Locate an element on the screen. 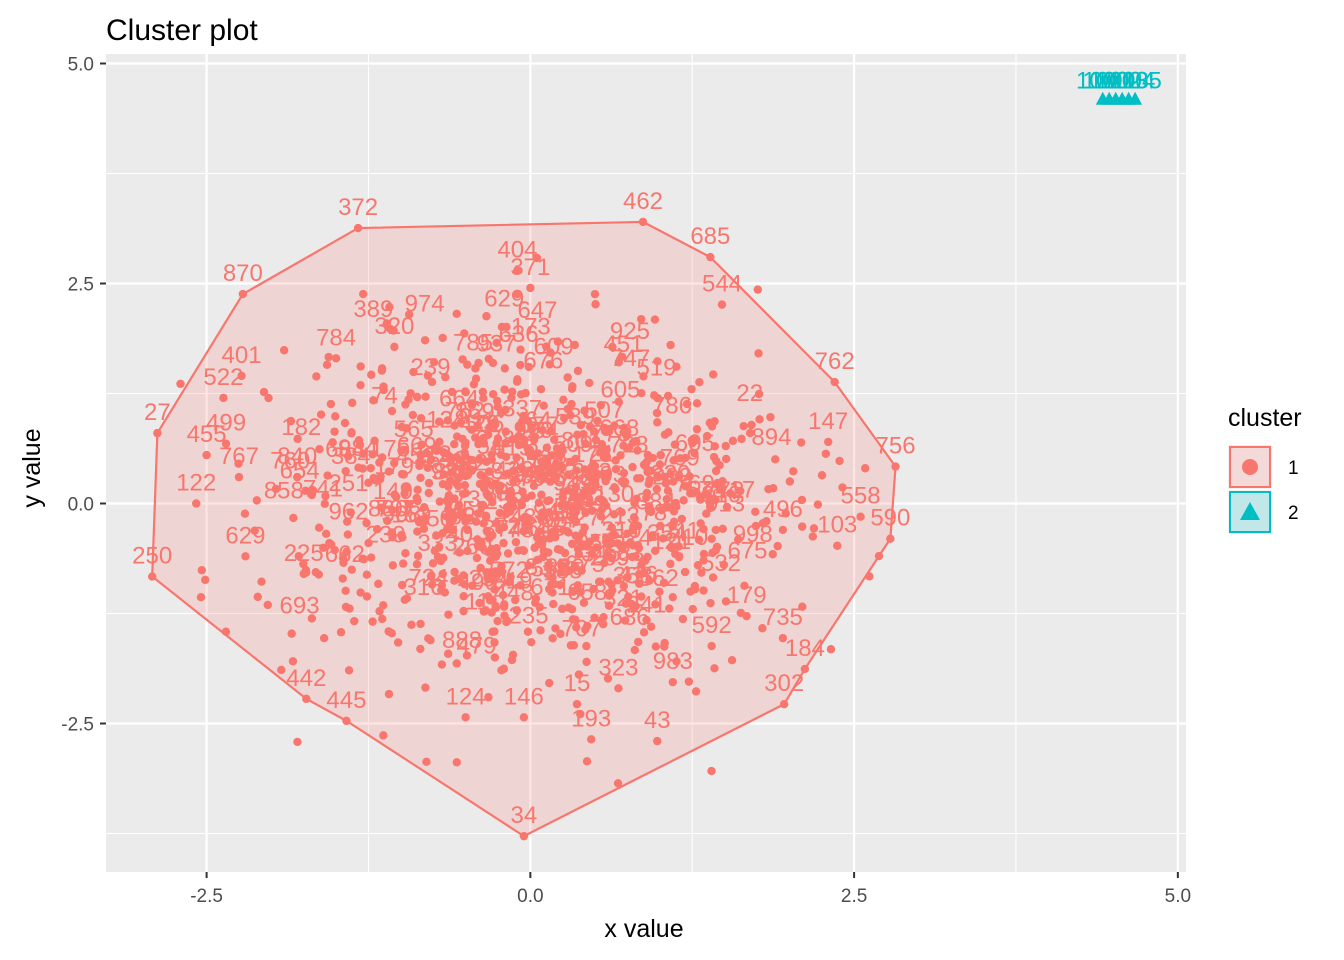  point-label: 333 is located at coordinates (438, 543).